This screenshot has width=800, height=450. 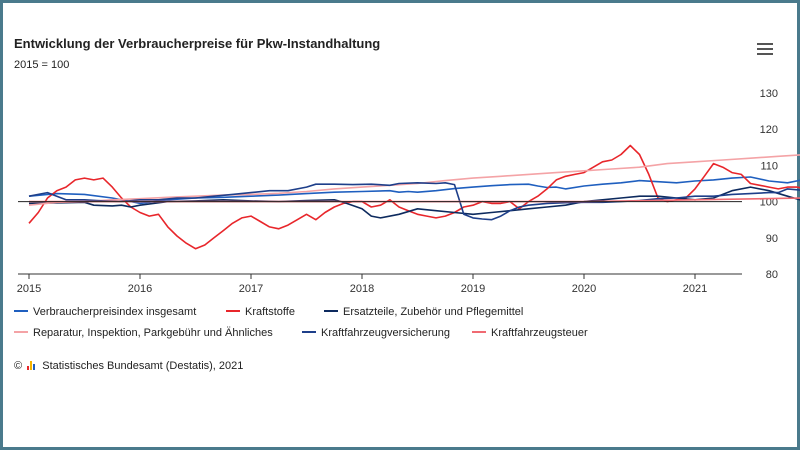 What do you see at coordinates (769, 94) in the screenshot?
I see `y-tick-label: 130` at bounding box center [769, 94].